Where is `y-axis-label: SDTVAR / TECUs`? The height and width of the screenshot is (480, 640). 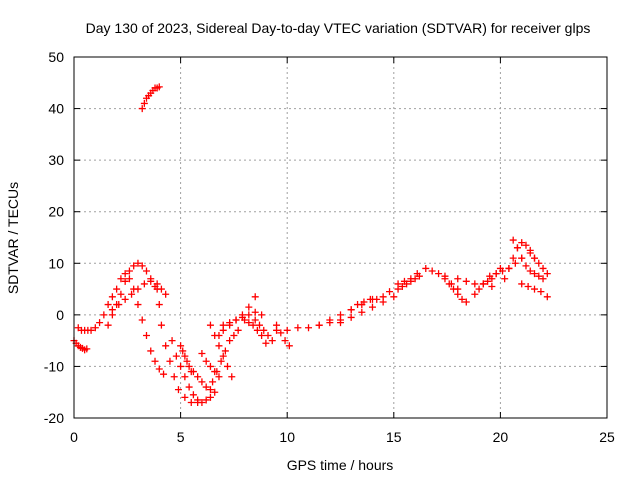
y-axis-label: SDTVAR / TECUs is located at coordinates (13, 238).